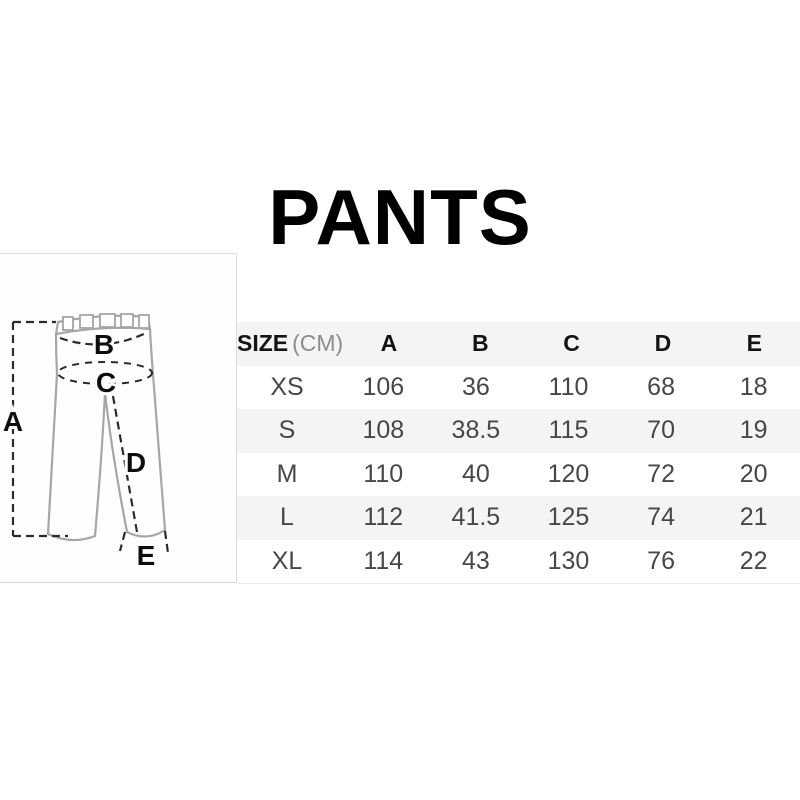 The width and height of the screenshot is (800, 800). I want to click on size-cell: L, so click(287, 517).